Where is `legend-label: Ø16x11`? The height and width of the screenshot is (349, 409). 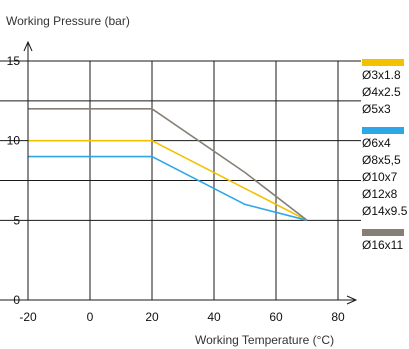
legend-label: Ø16x11 is located at coordinates (382, 245).